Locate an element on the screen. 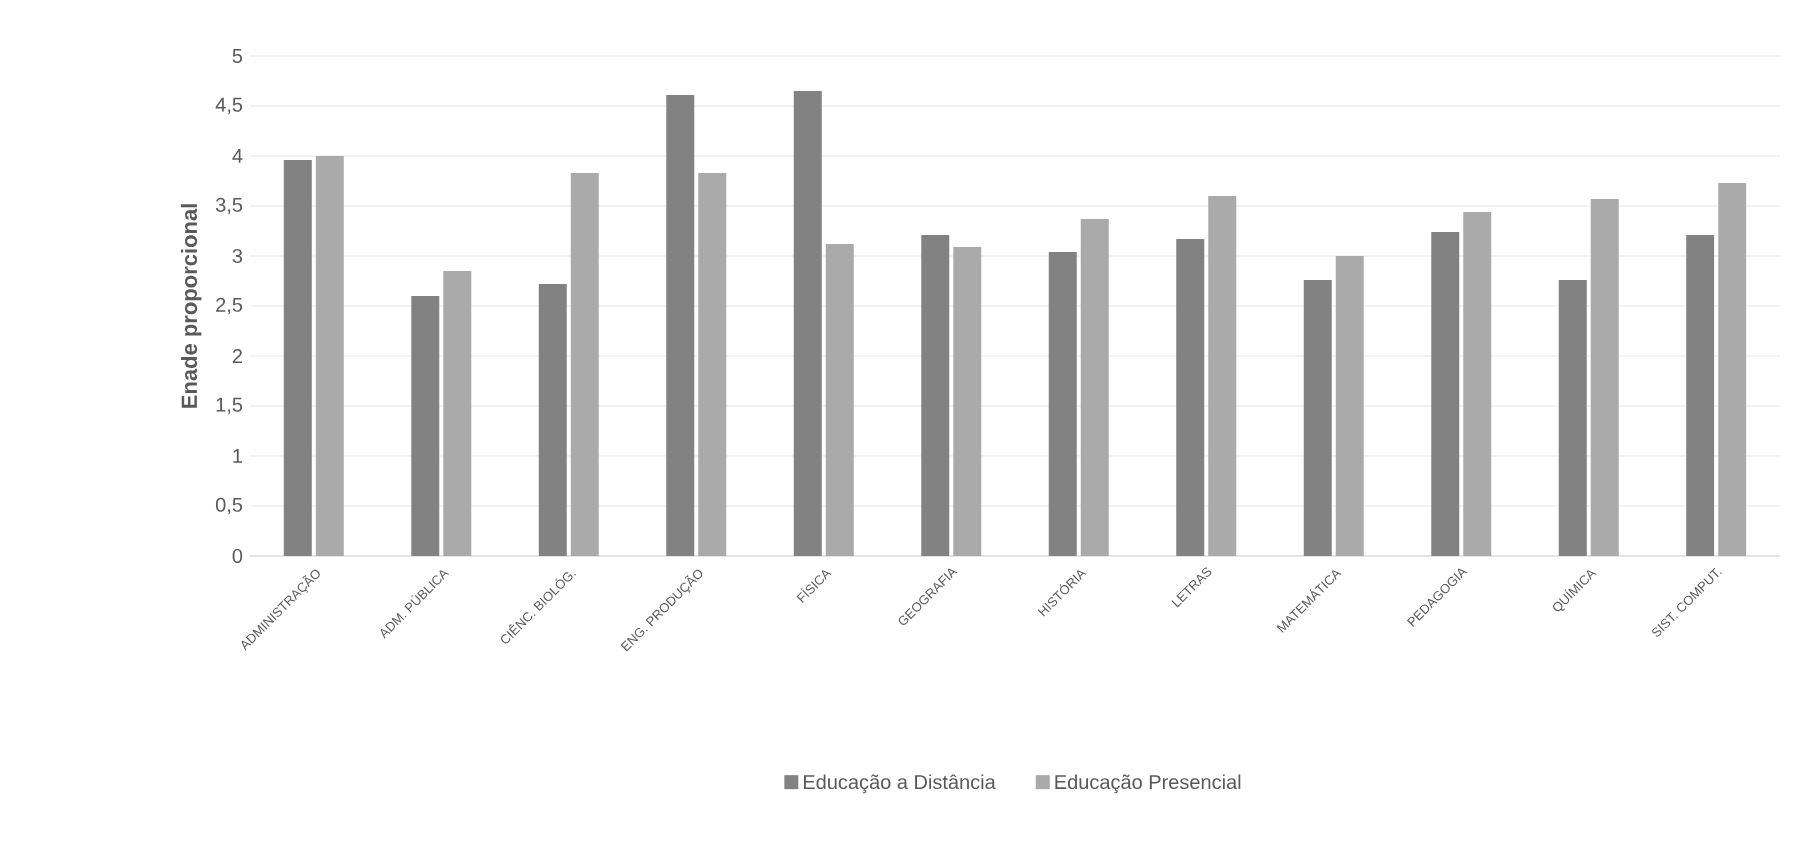 The image size is (1794, 846). y-axis-title: Enade proporcional is located at coordinates (191, 306).